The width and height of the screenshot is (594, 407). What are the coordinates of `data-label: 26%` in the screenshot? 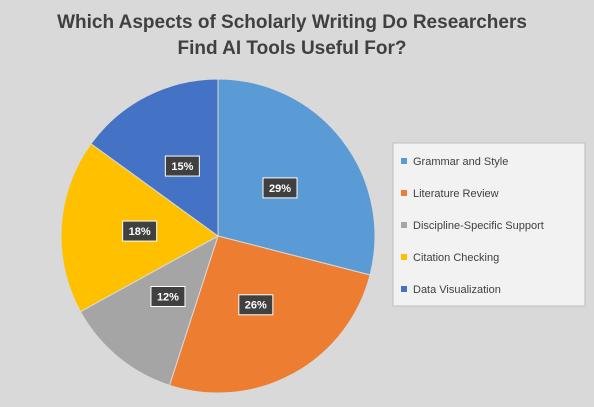 It's located at (256, 306).